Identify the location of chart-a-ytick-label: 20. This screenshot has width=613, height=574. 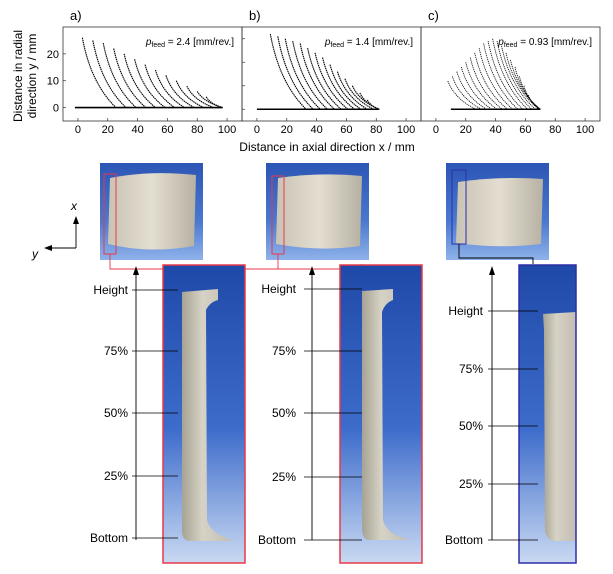
(53, 55).